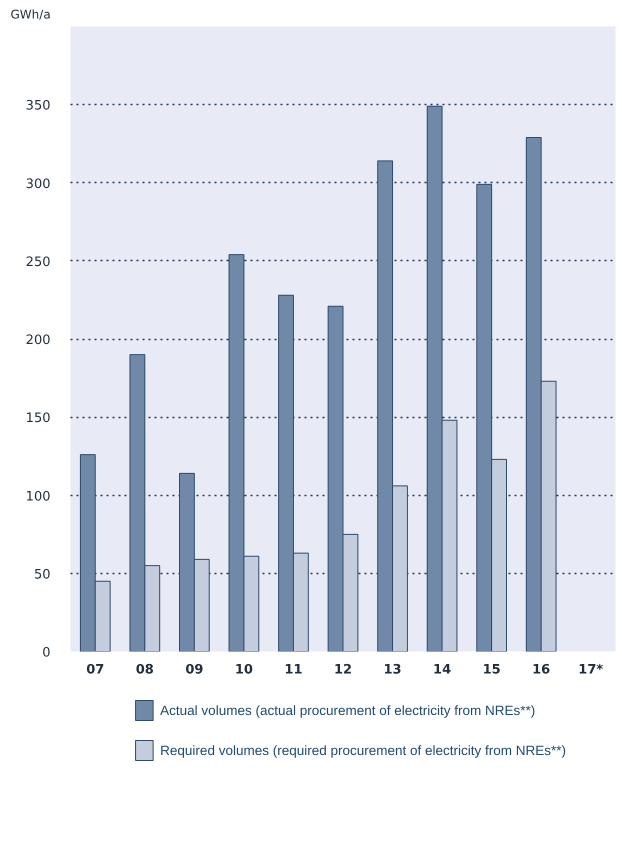 The width and height of the screenshot is (622, 841). I want to click on x-tick-label: 08, so click(145, 670).